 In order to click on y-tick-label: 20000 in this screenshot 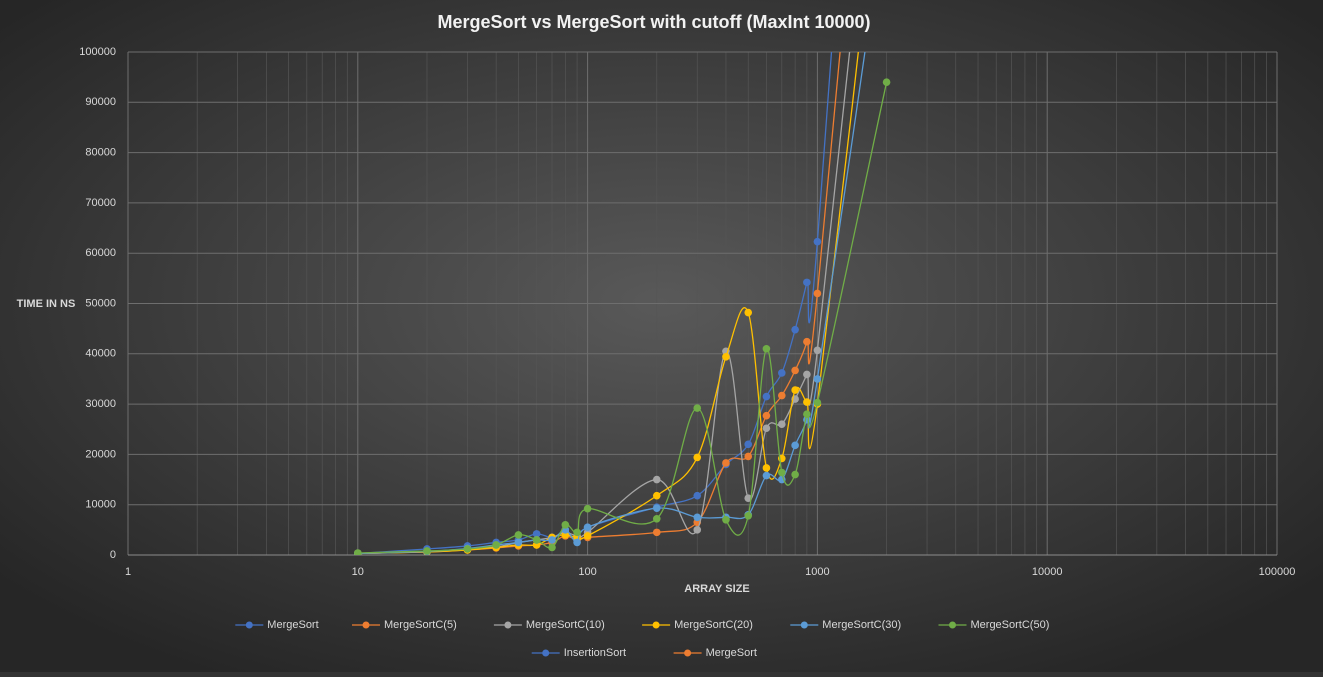, I will do `click(100, 454)`.